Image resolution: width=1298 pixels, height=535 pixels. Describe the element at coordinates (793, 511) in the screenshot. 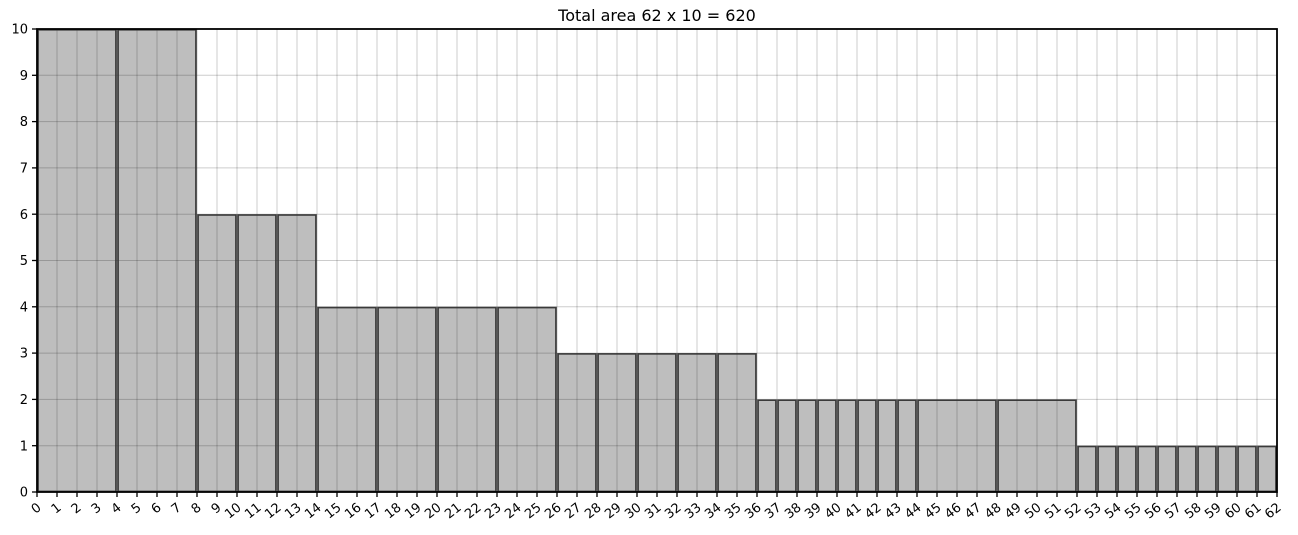

I see `x-tick-label: 38` at that location.